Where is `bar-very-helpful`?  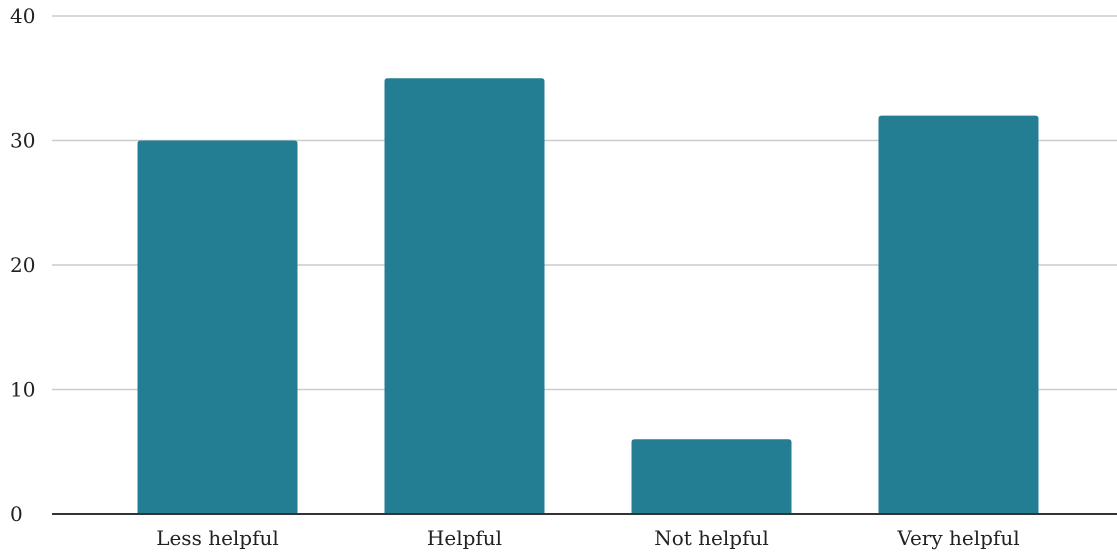
bar-very-helpful is located at coordinates (958, 314).